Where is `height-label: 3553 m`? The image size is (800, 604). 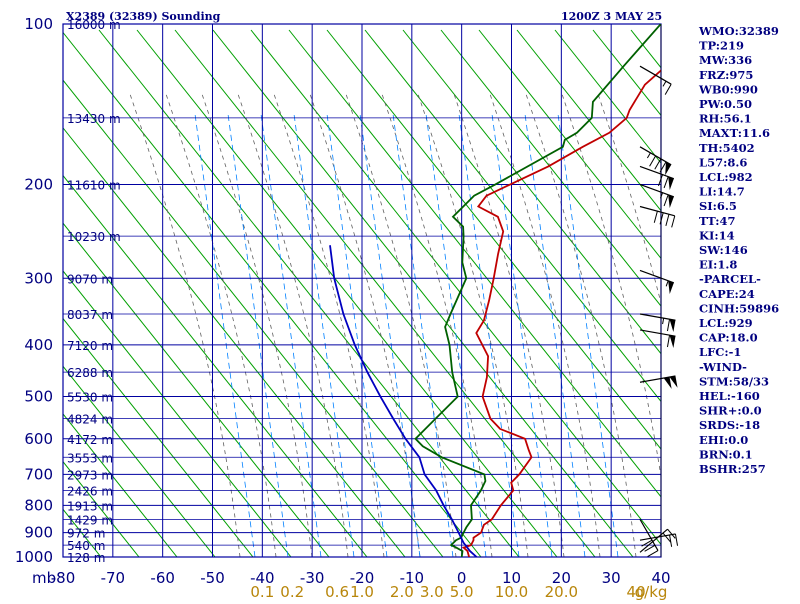 height-label: 3553 m is located at coordinates (90, 458).